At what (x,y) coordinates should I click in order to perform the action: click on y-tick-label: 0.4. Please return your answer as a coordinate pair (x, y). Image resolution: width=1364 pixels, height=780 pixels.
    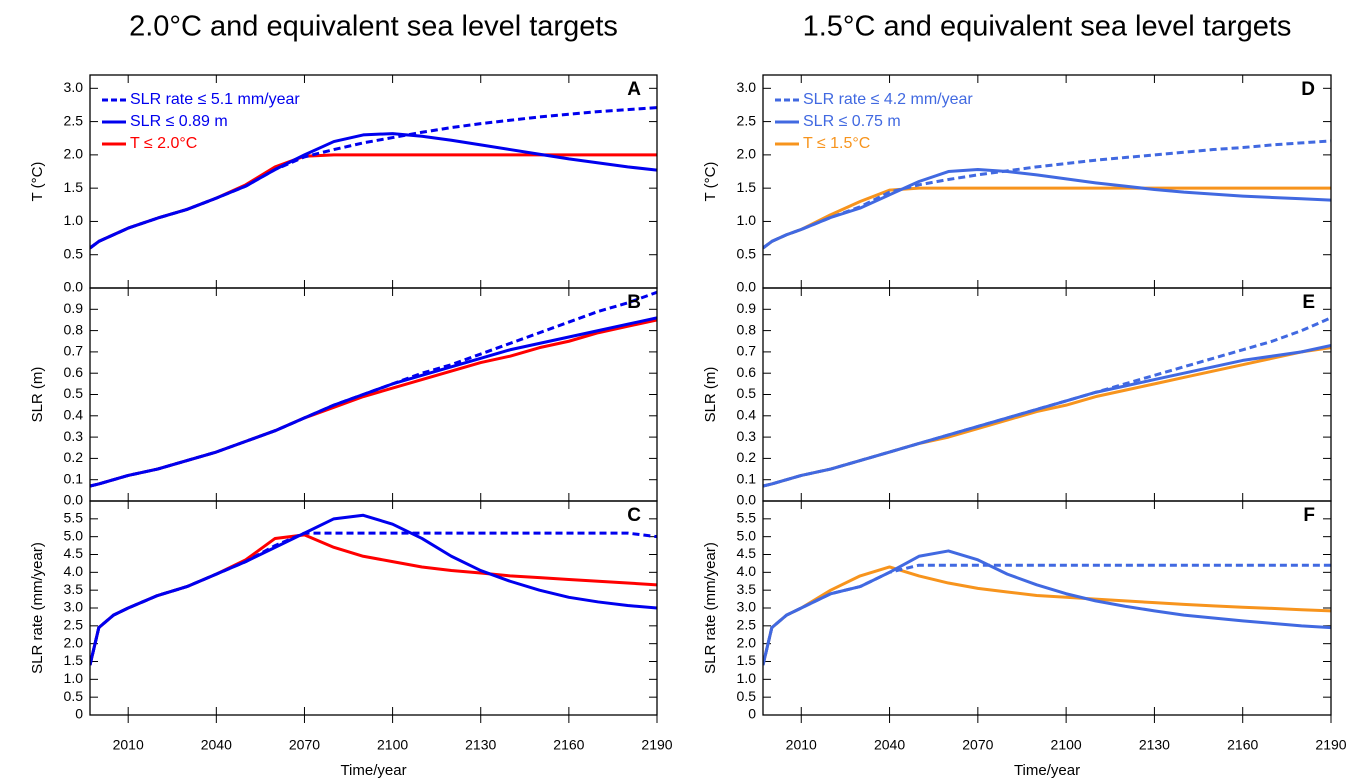
    Looking at the image, I should click on (74, 415).